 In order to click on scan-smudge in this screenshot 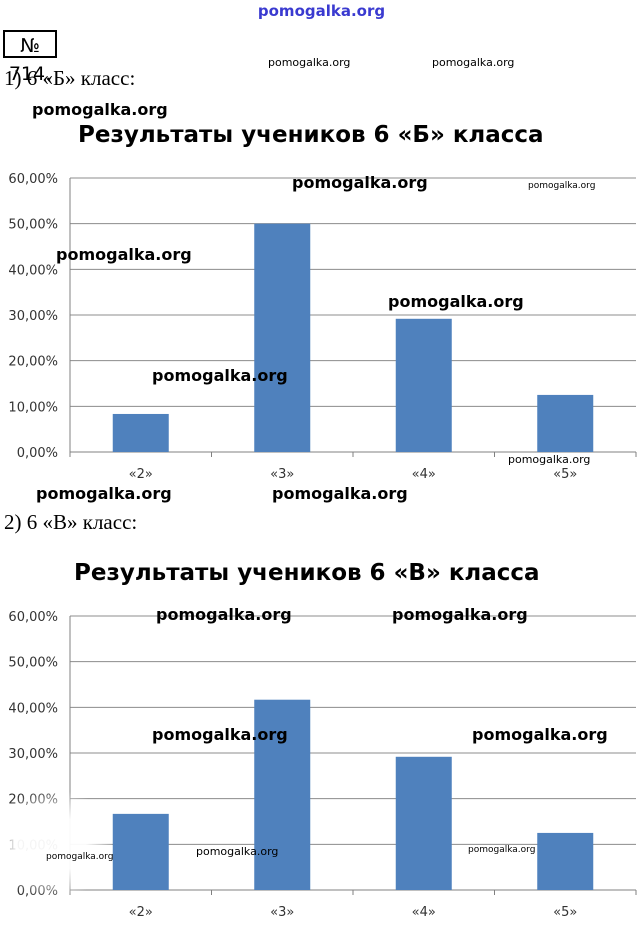, I will do `click(57, 844)`.